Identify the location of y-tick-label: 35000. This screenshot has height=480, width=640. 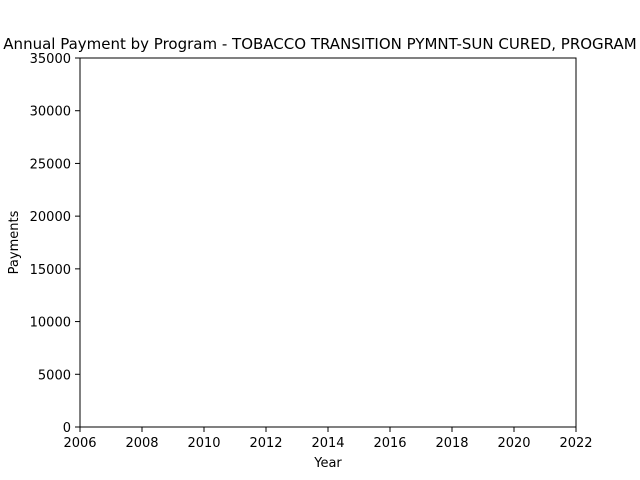
(50, 59).